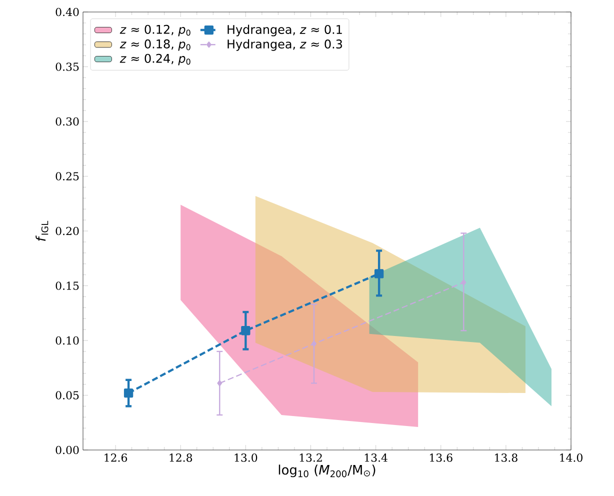 The width and height of the screenshot is (614, 496). What do you see at coordinates (155, 60) in the screenshot?
I see `legend-label: z ≈ 0.24, p$_{0}$` at bounding box center [155, 60].